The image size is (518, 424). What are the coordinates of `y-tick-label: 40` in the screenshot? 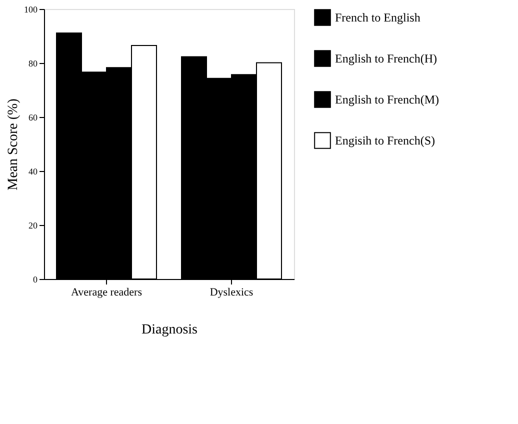 It's located at (33, 171).